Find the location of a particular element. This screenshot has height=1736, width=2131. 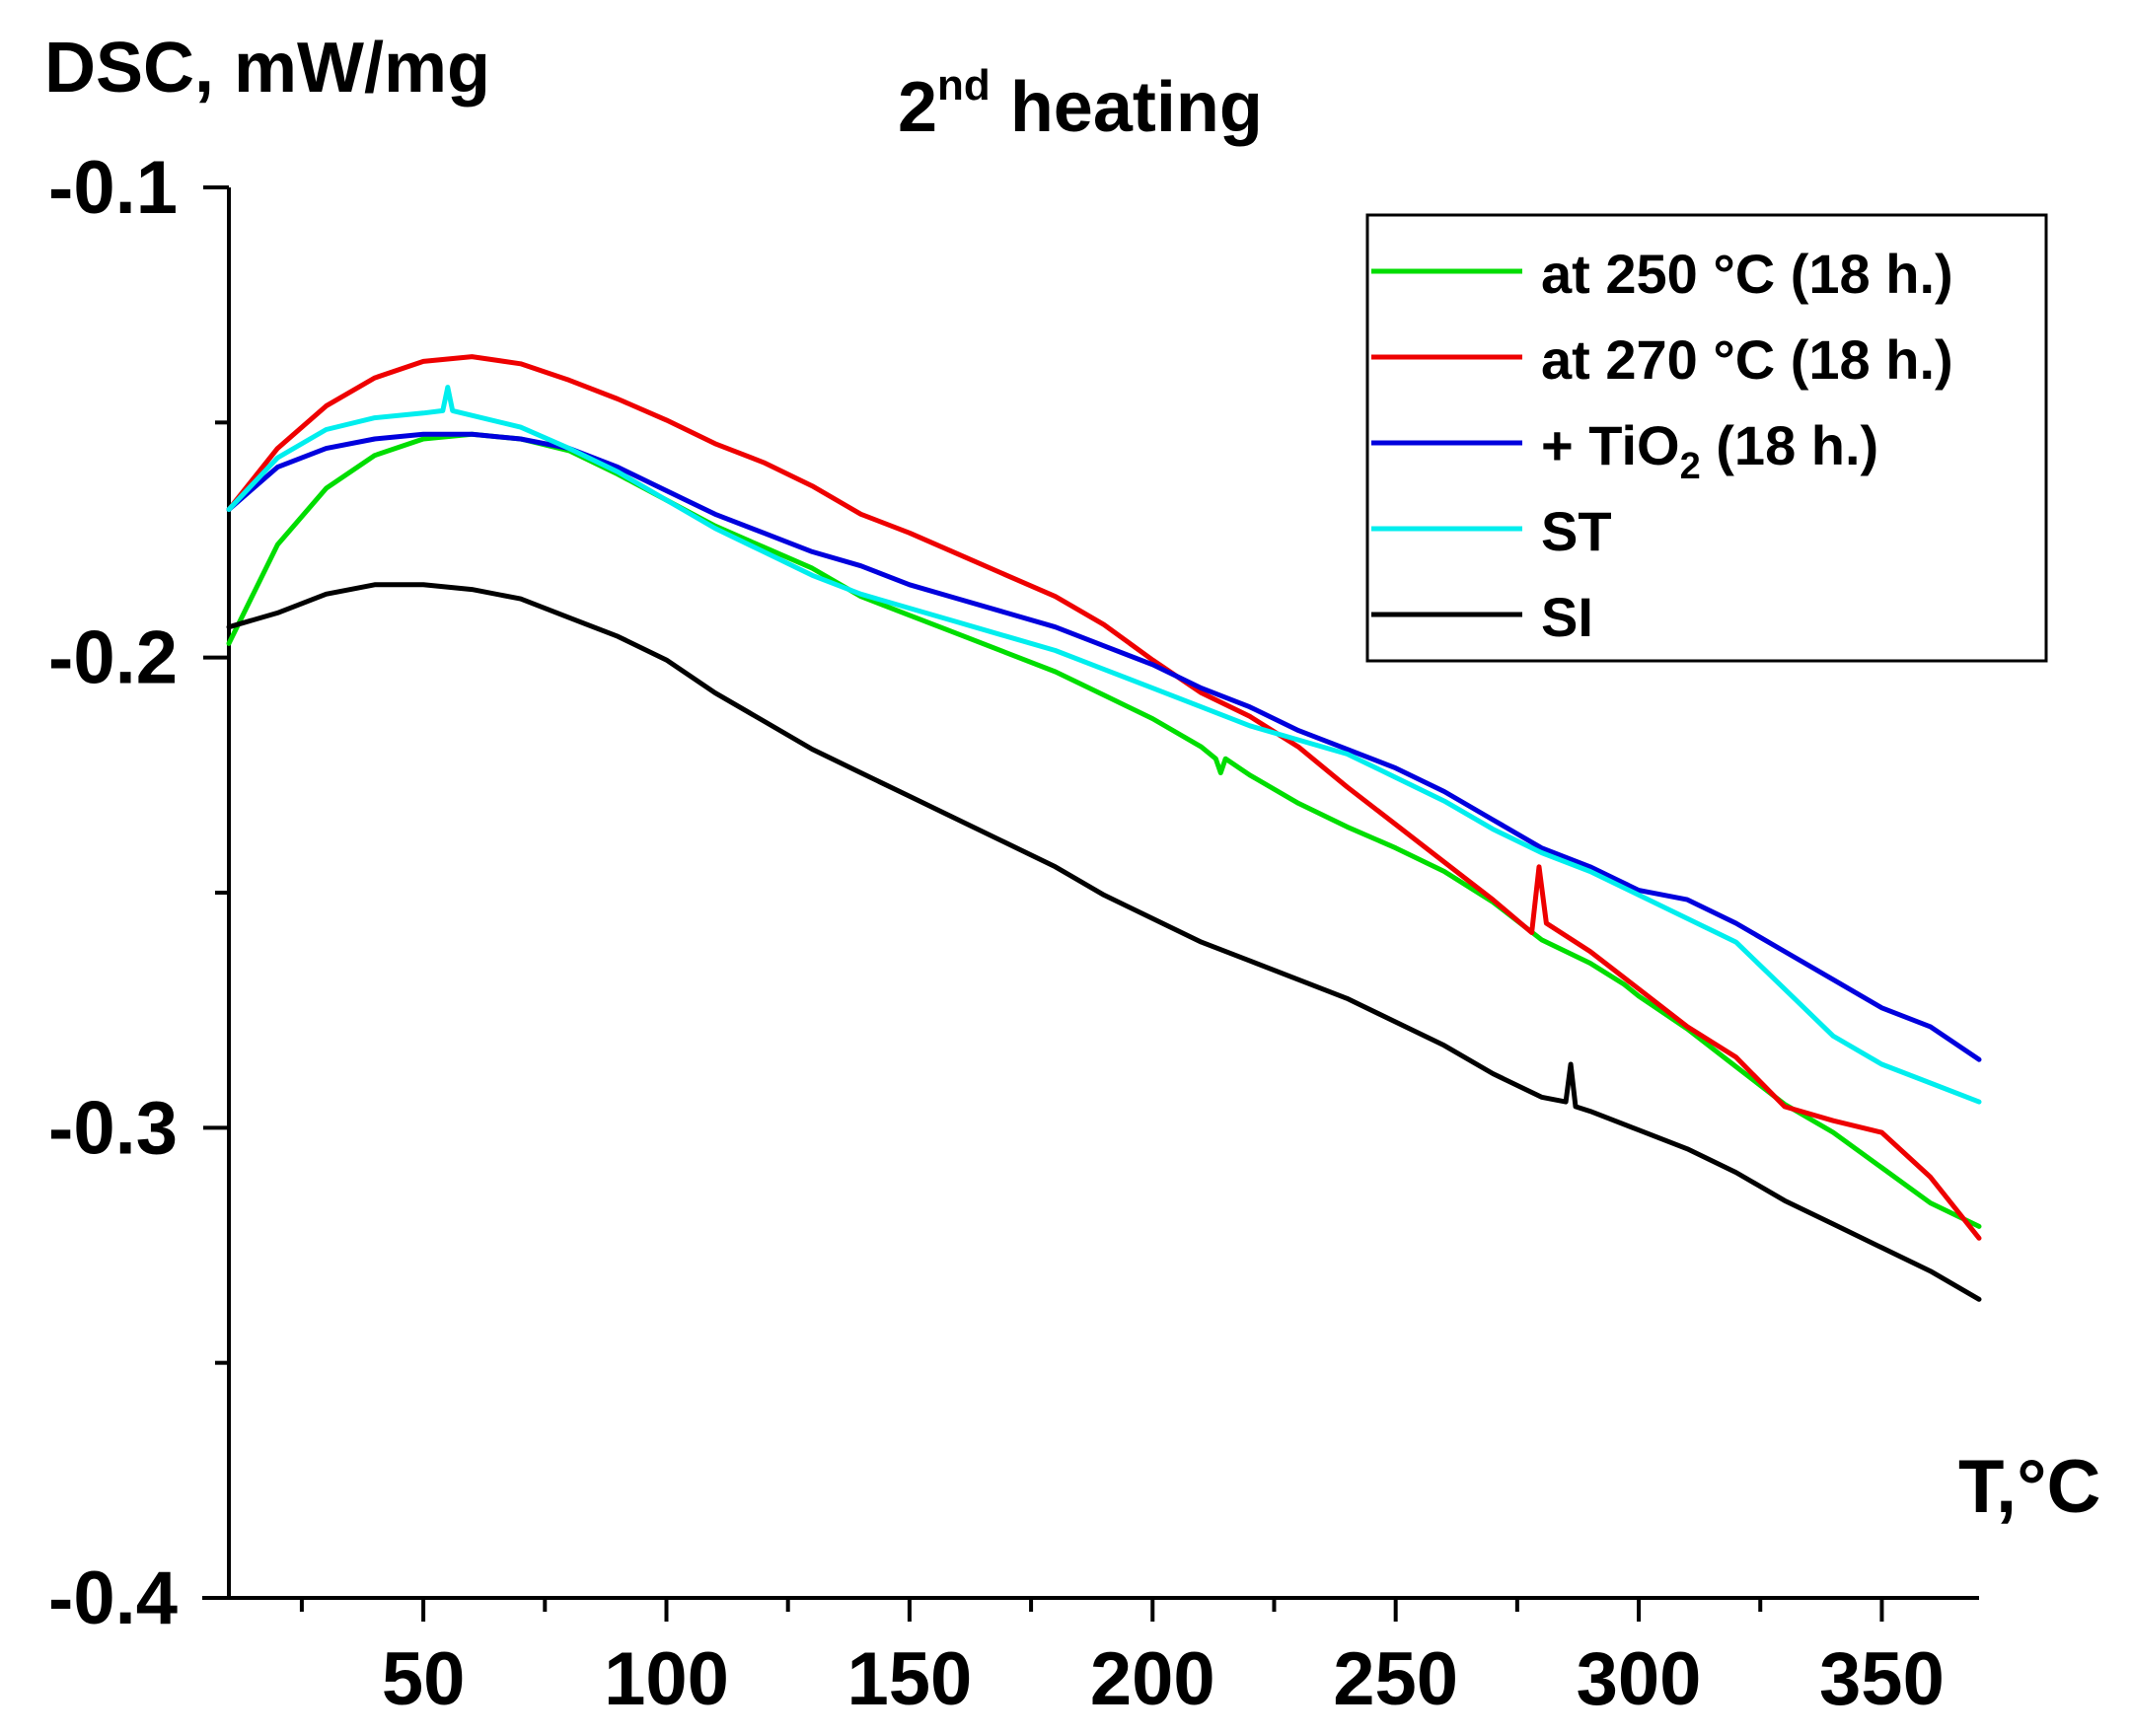

x-tick-label: 200 is located at coordinates (1152, 1679).